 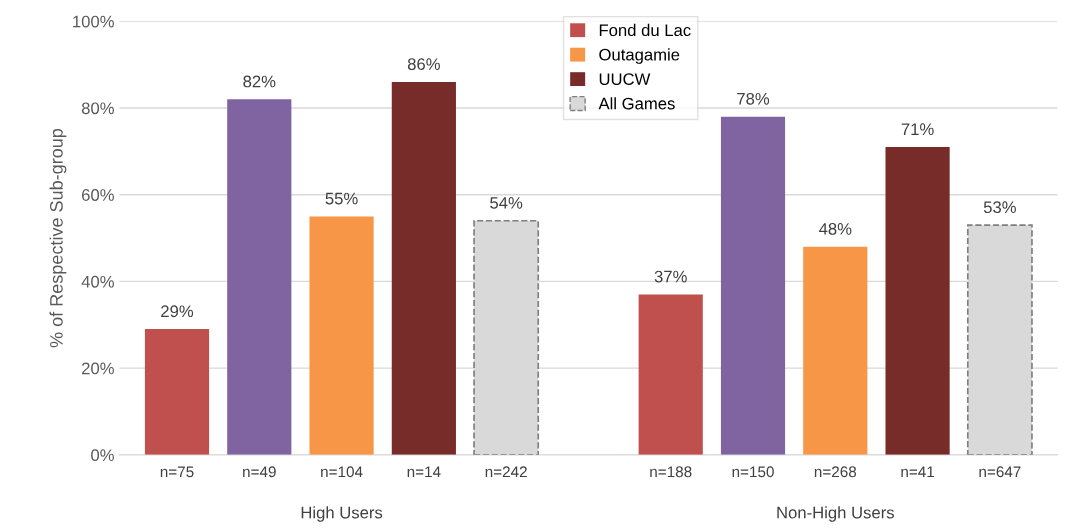 What do you see at coordinates (835, 514) in the screenshot?
I see `text: Non-High Users` at bounding box center [835, 514].